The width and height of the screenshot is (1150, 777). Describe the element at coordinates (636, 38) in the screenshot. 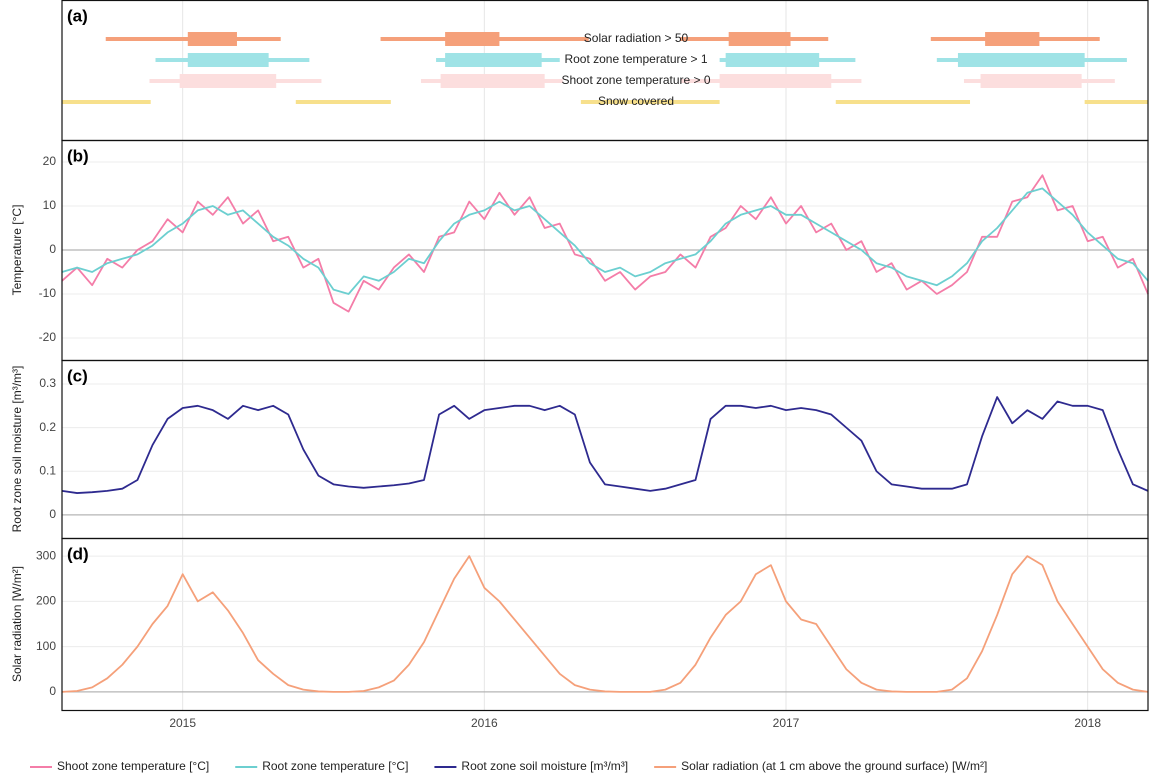

I see `row-label: Solar radiation > 50` at that location.